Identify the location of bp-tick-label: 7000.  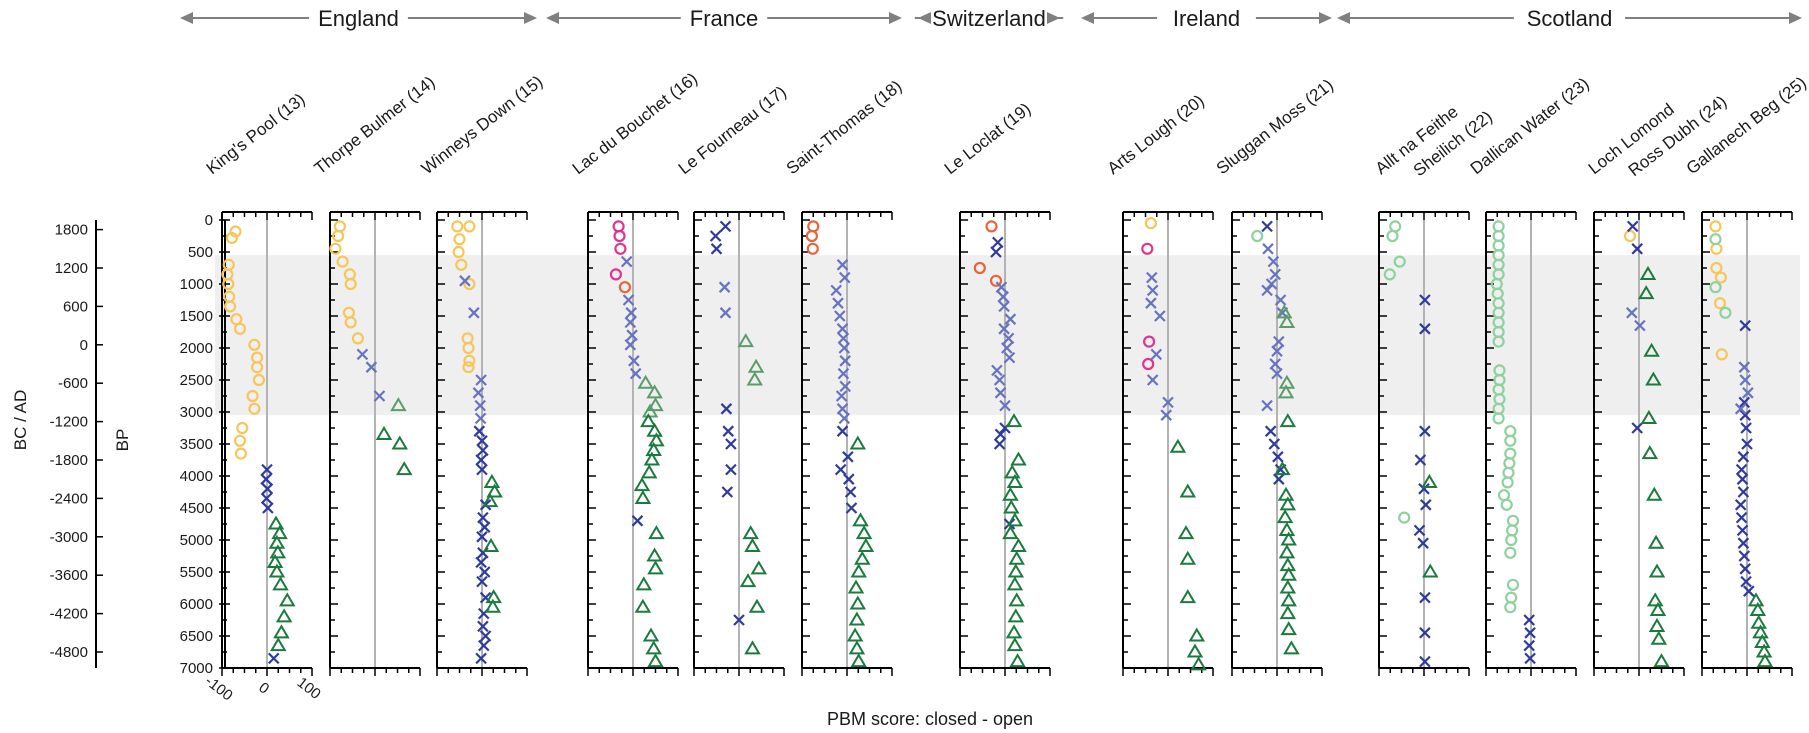
(196, 668).